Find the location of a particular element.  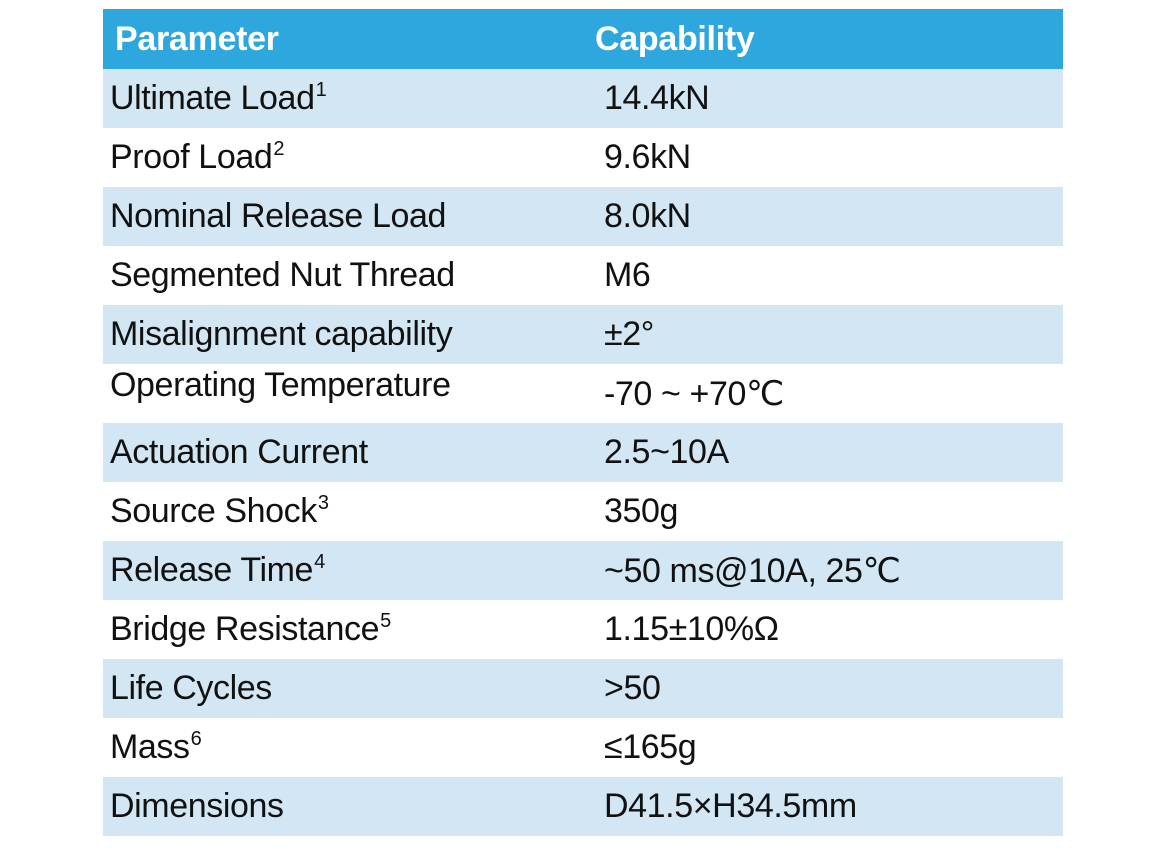

parameter-cell: Operating Temperature is located at coordinates (347, 393).